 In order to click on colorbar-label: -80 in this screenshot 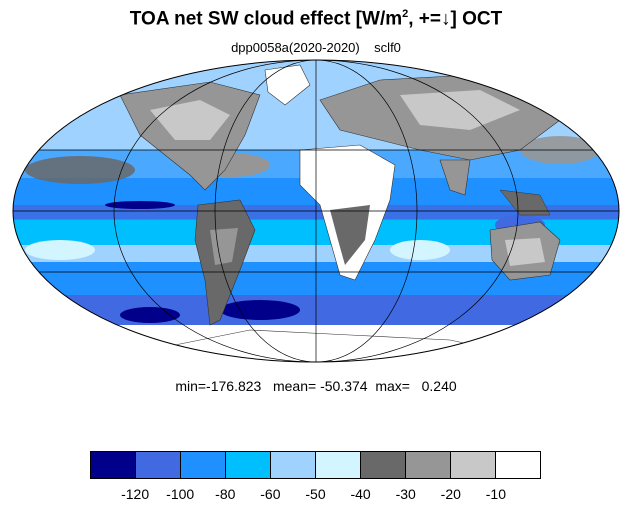, I will do `click(225, 494)`.